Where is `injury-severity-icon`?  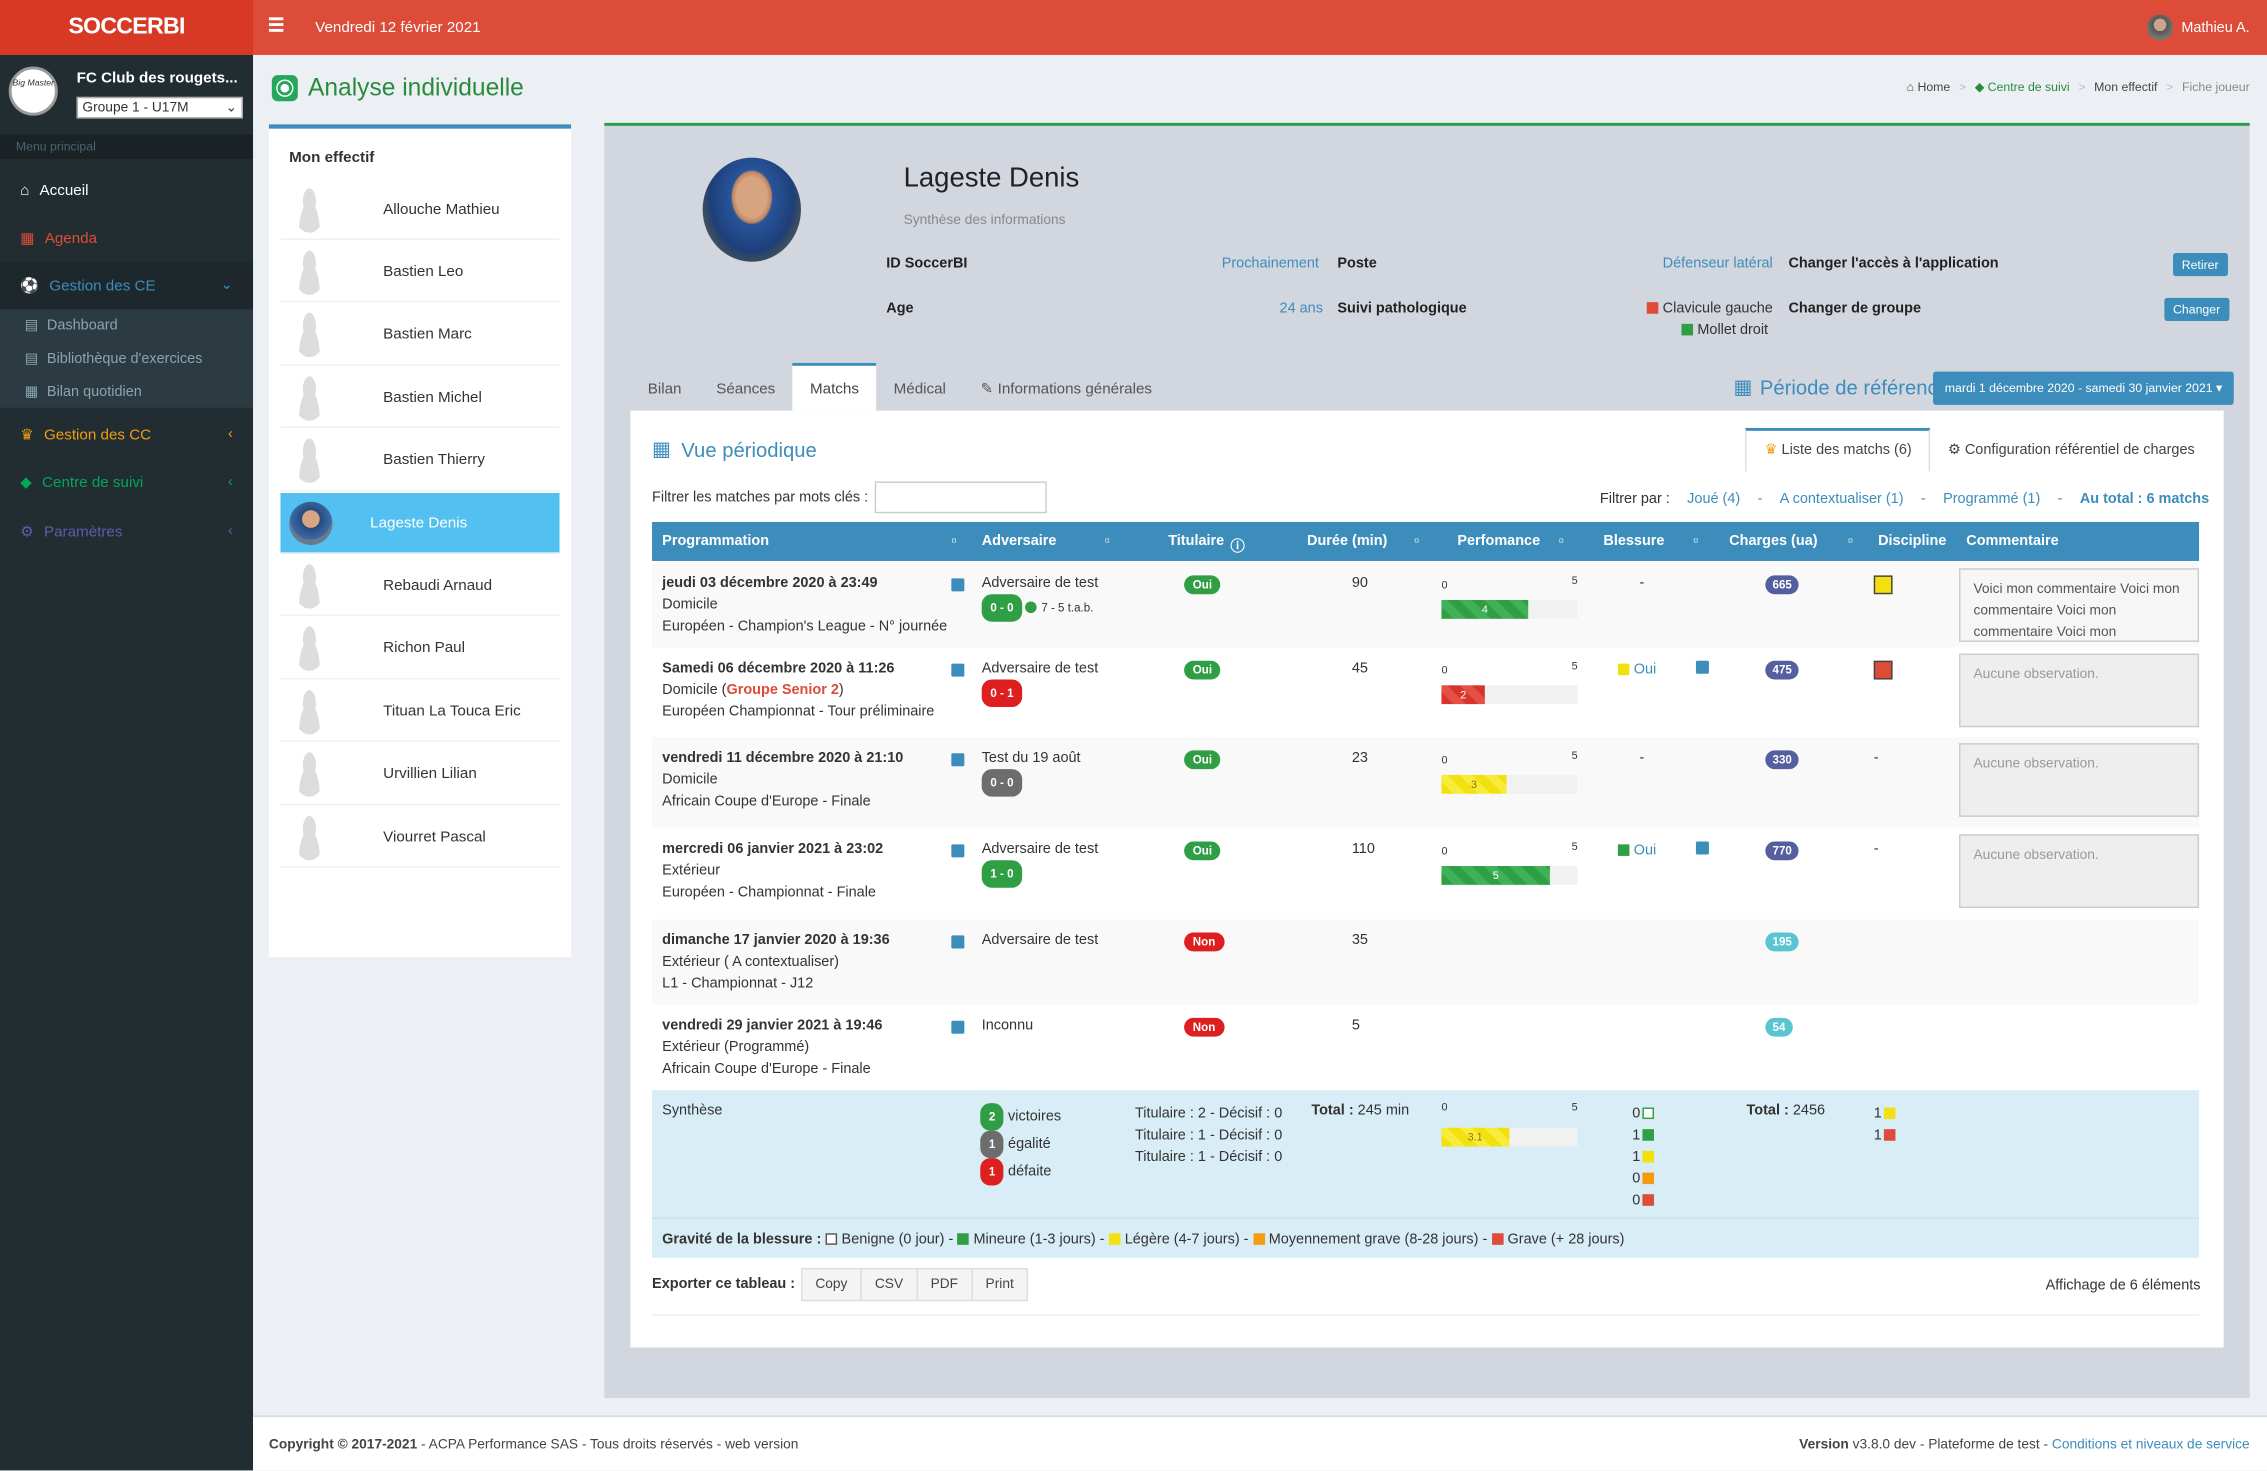 injury-severity-icon is located at coordinates (1647, 1200).